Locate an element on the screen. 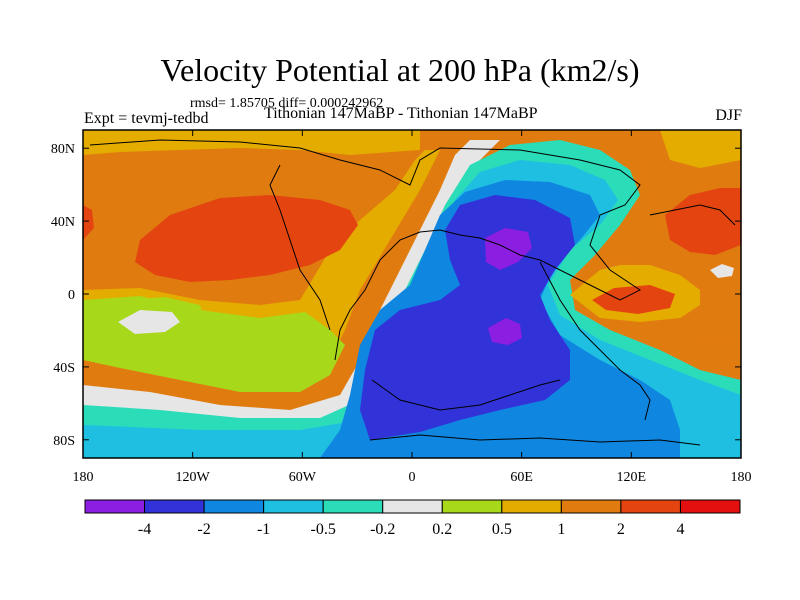 This screenshot has height=600, width=800. colorbar-label: 0.5 is located at coordinates (502, 529).